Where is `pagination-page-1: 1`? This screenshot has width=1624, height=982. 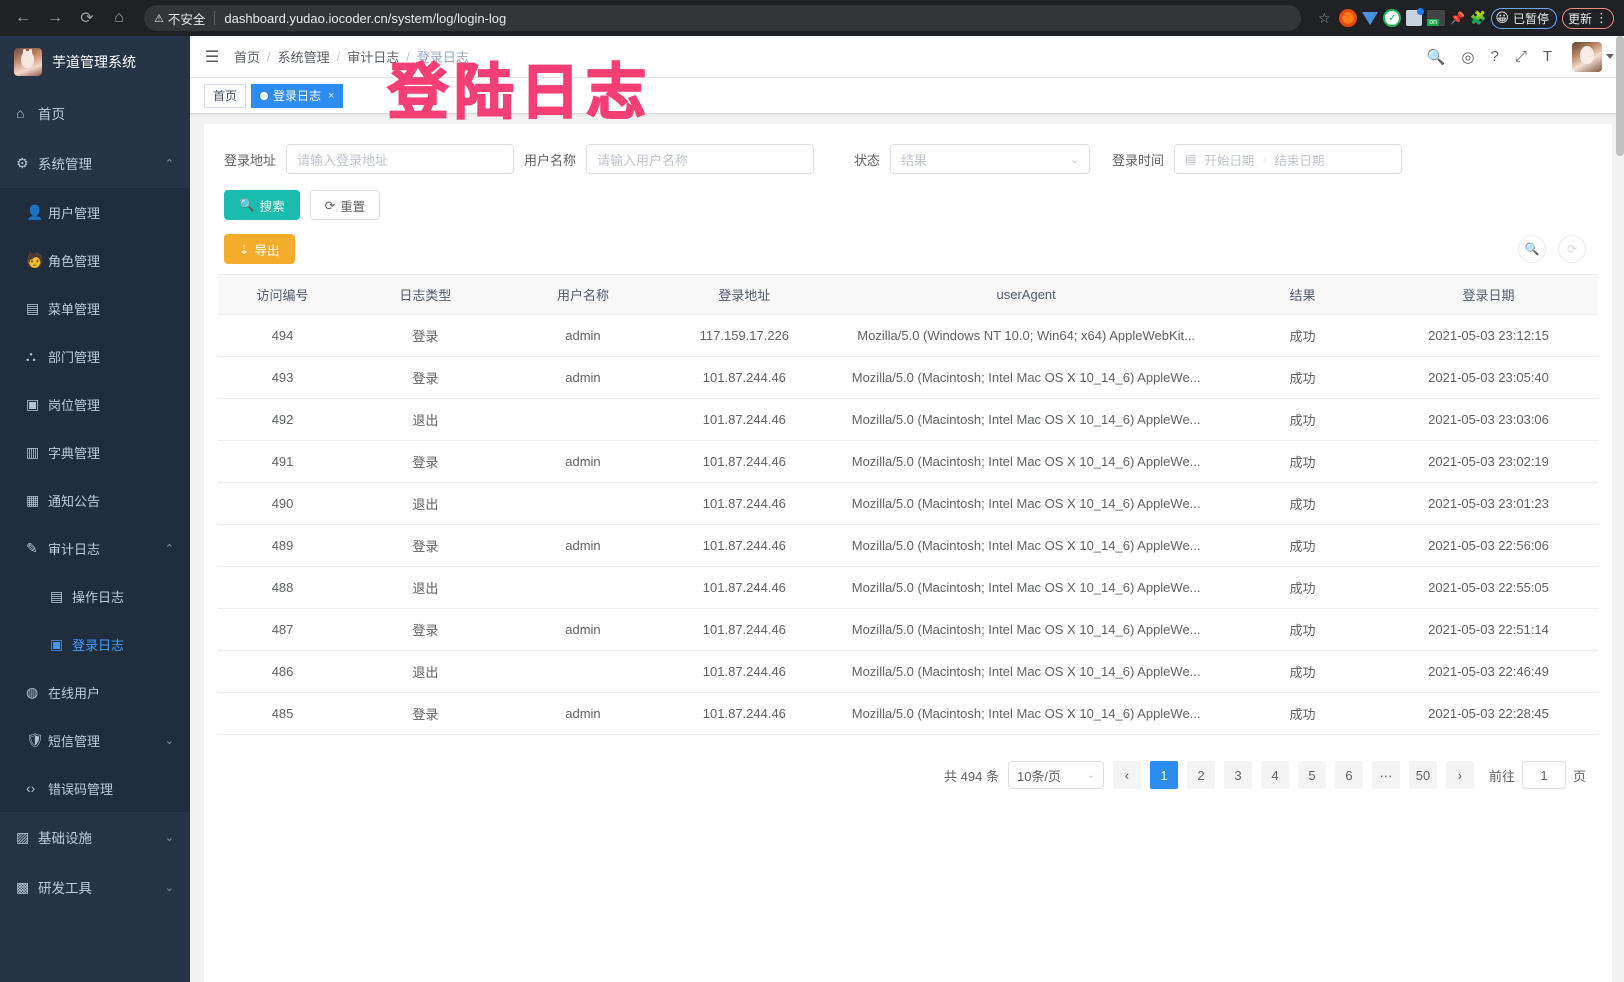
pagination-page-1: 1 is located at coordinates (1163, 775).